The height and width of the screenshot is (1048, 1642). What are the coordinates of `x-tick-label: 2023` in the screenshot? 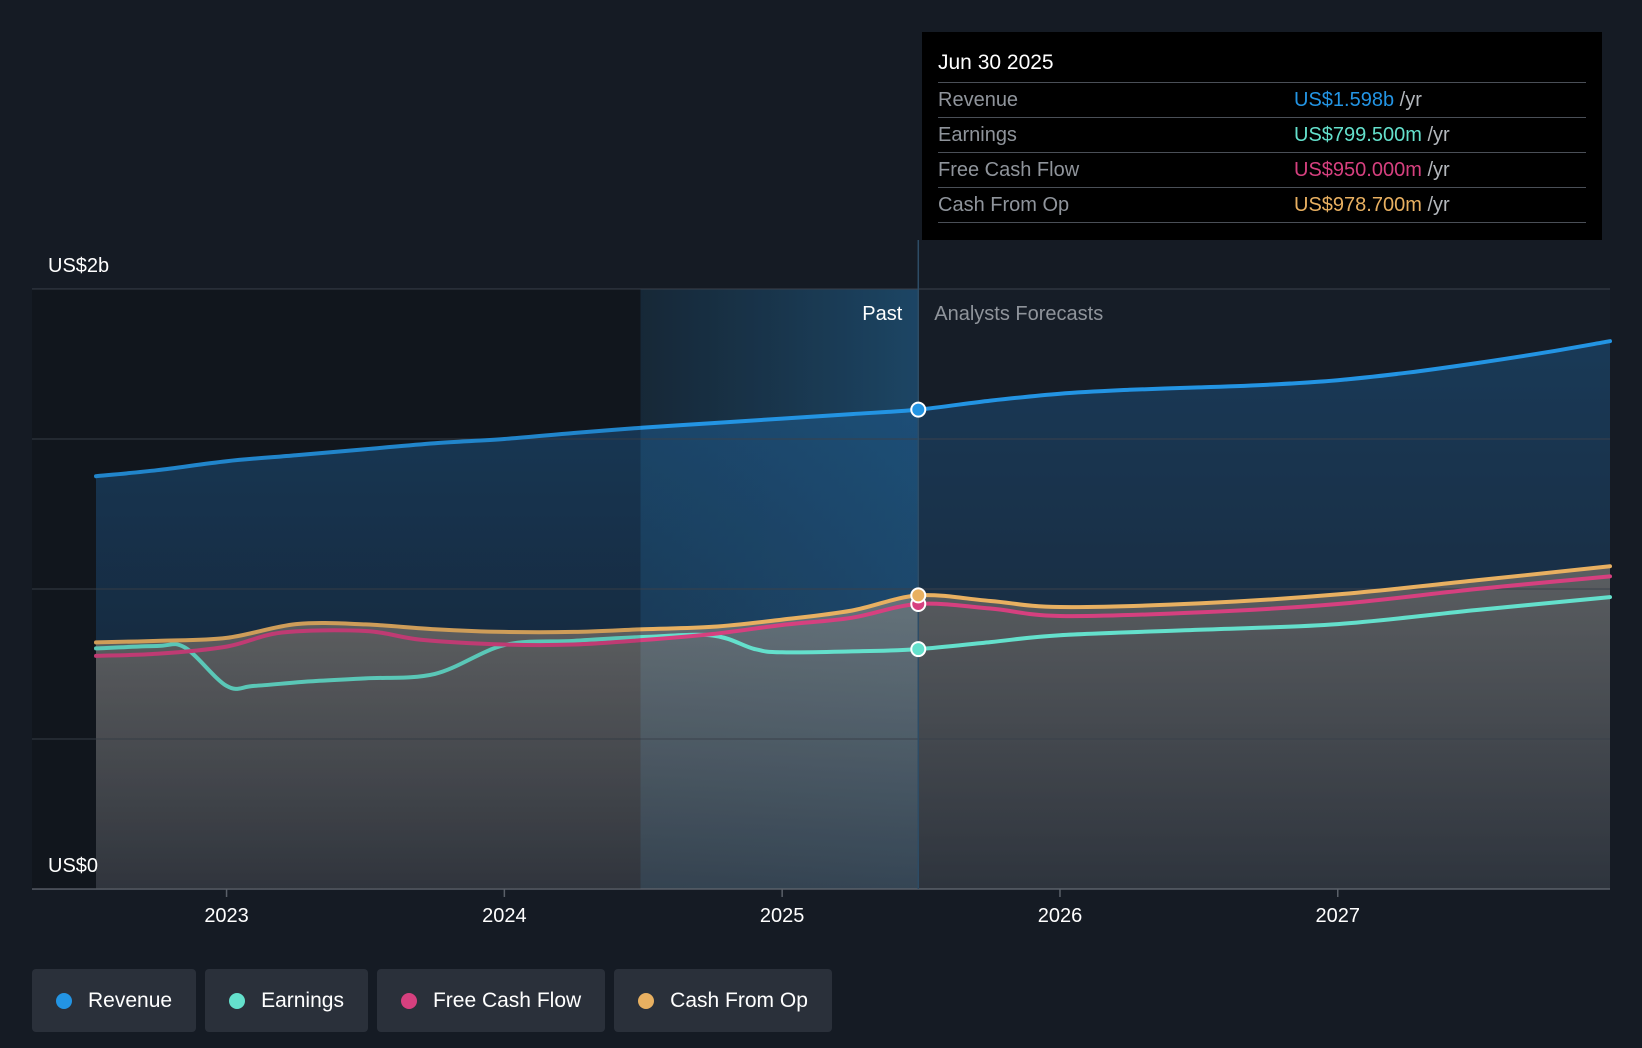 It's located at (226, 916).